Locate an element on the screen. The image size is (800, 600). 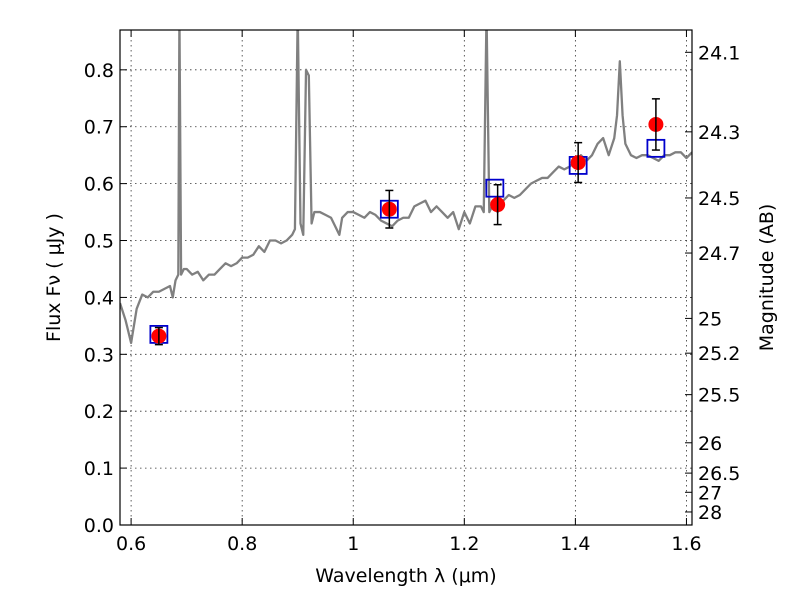
x-tick-label: 1.4 is located at coordinates (575, 544).